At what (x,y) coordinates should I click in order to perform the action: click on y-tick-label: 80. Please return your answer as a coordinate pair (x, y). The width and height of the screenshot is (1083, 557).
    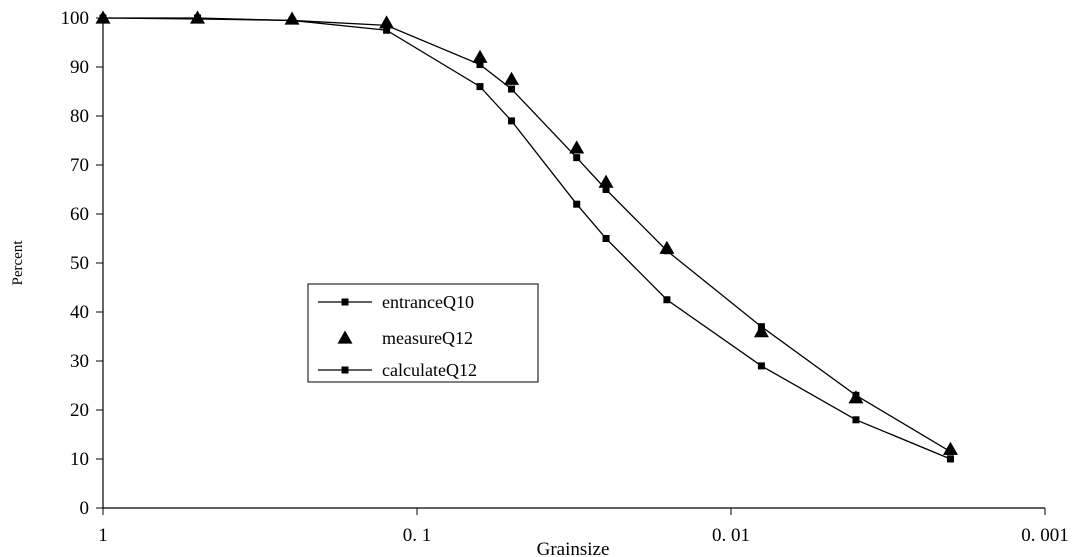
    Looking at the image, I should click on (79, 116).